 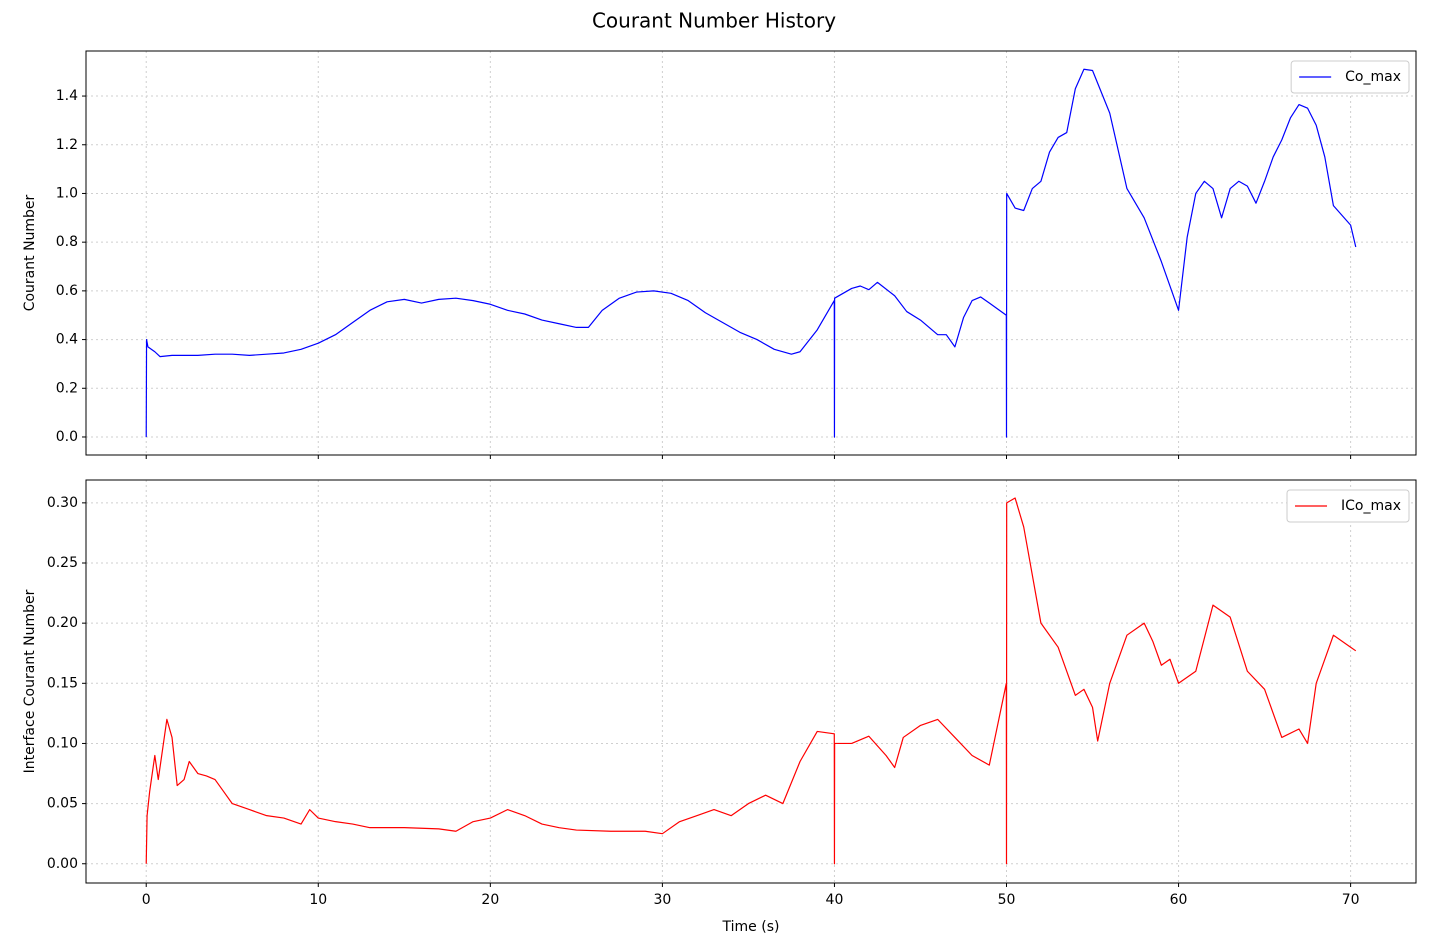 I want to click on x-tick-label: 0, so click(x=146, y=900).